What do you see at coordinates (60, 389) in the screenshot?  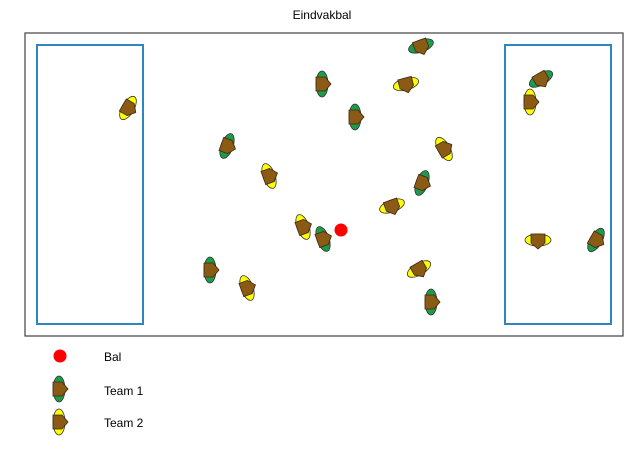 I see `legend-team1-icon` at bounding box center [60, 389].